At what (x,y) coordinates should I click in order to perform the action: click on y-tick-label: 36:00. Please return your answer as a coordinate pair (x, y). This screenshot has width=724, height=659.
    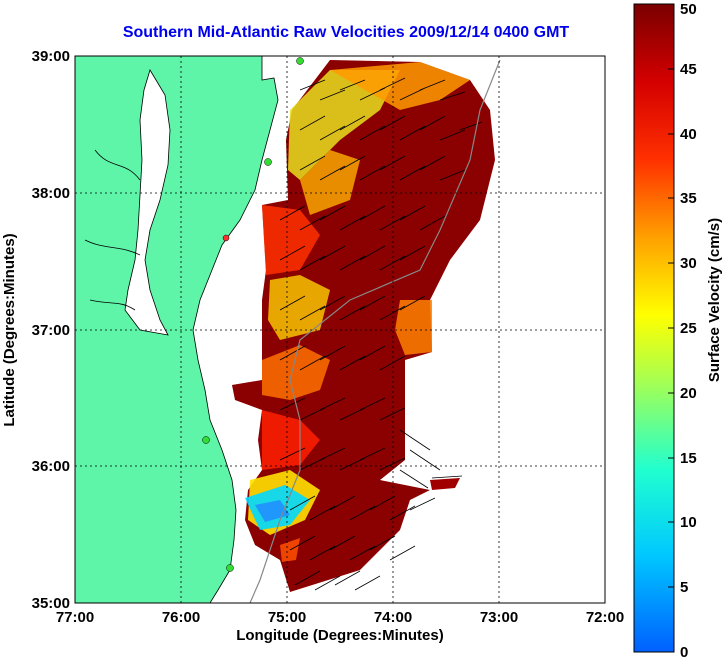
    Looking at the image, I should click on (51, 466).